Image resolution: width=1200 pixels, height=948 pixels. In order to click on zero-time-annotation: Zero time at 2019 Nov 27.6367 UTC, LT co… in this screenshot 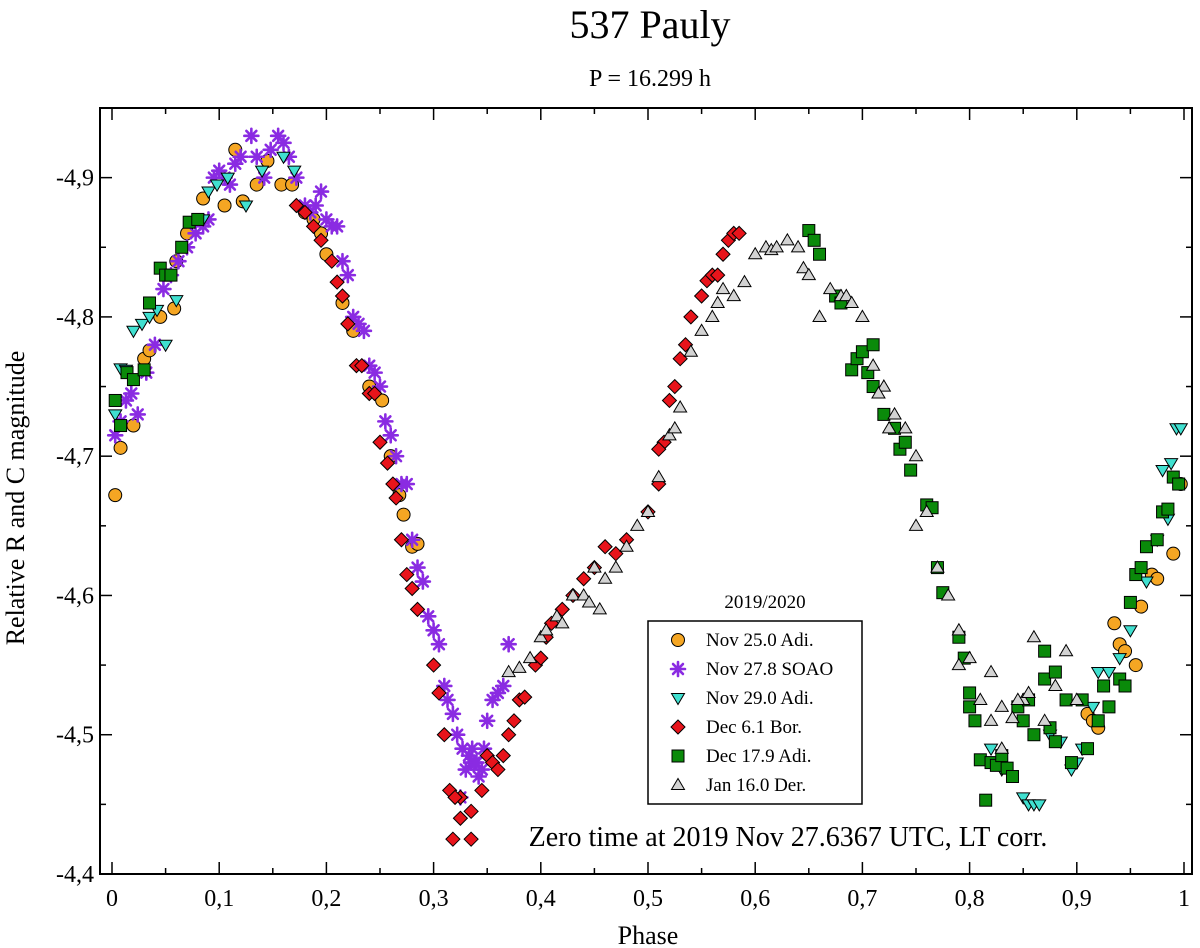, I will do `click(788, 837)`.